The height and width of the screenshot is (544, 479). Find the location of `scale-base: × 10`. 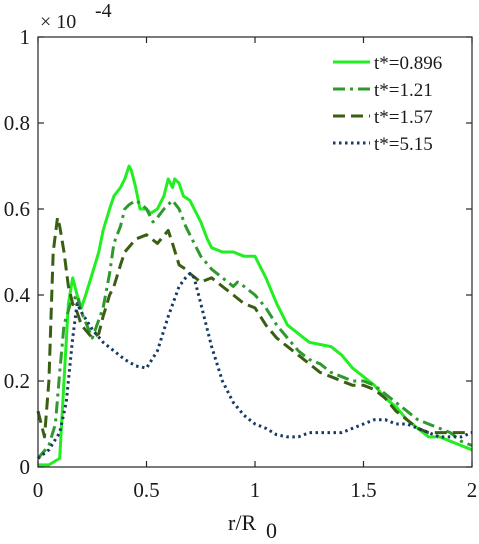

scale-base: × 10 is located at coordinates (58, 22).